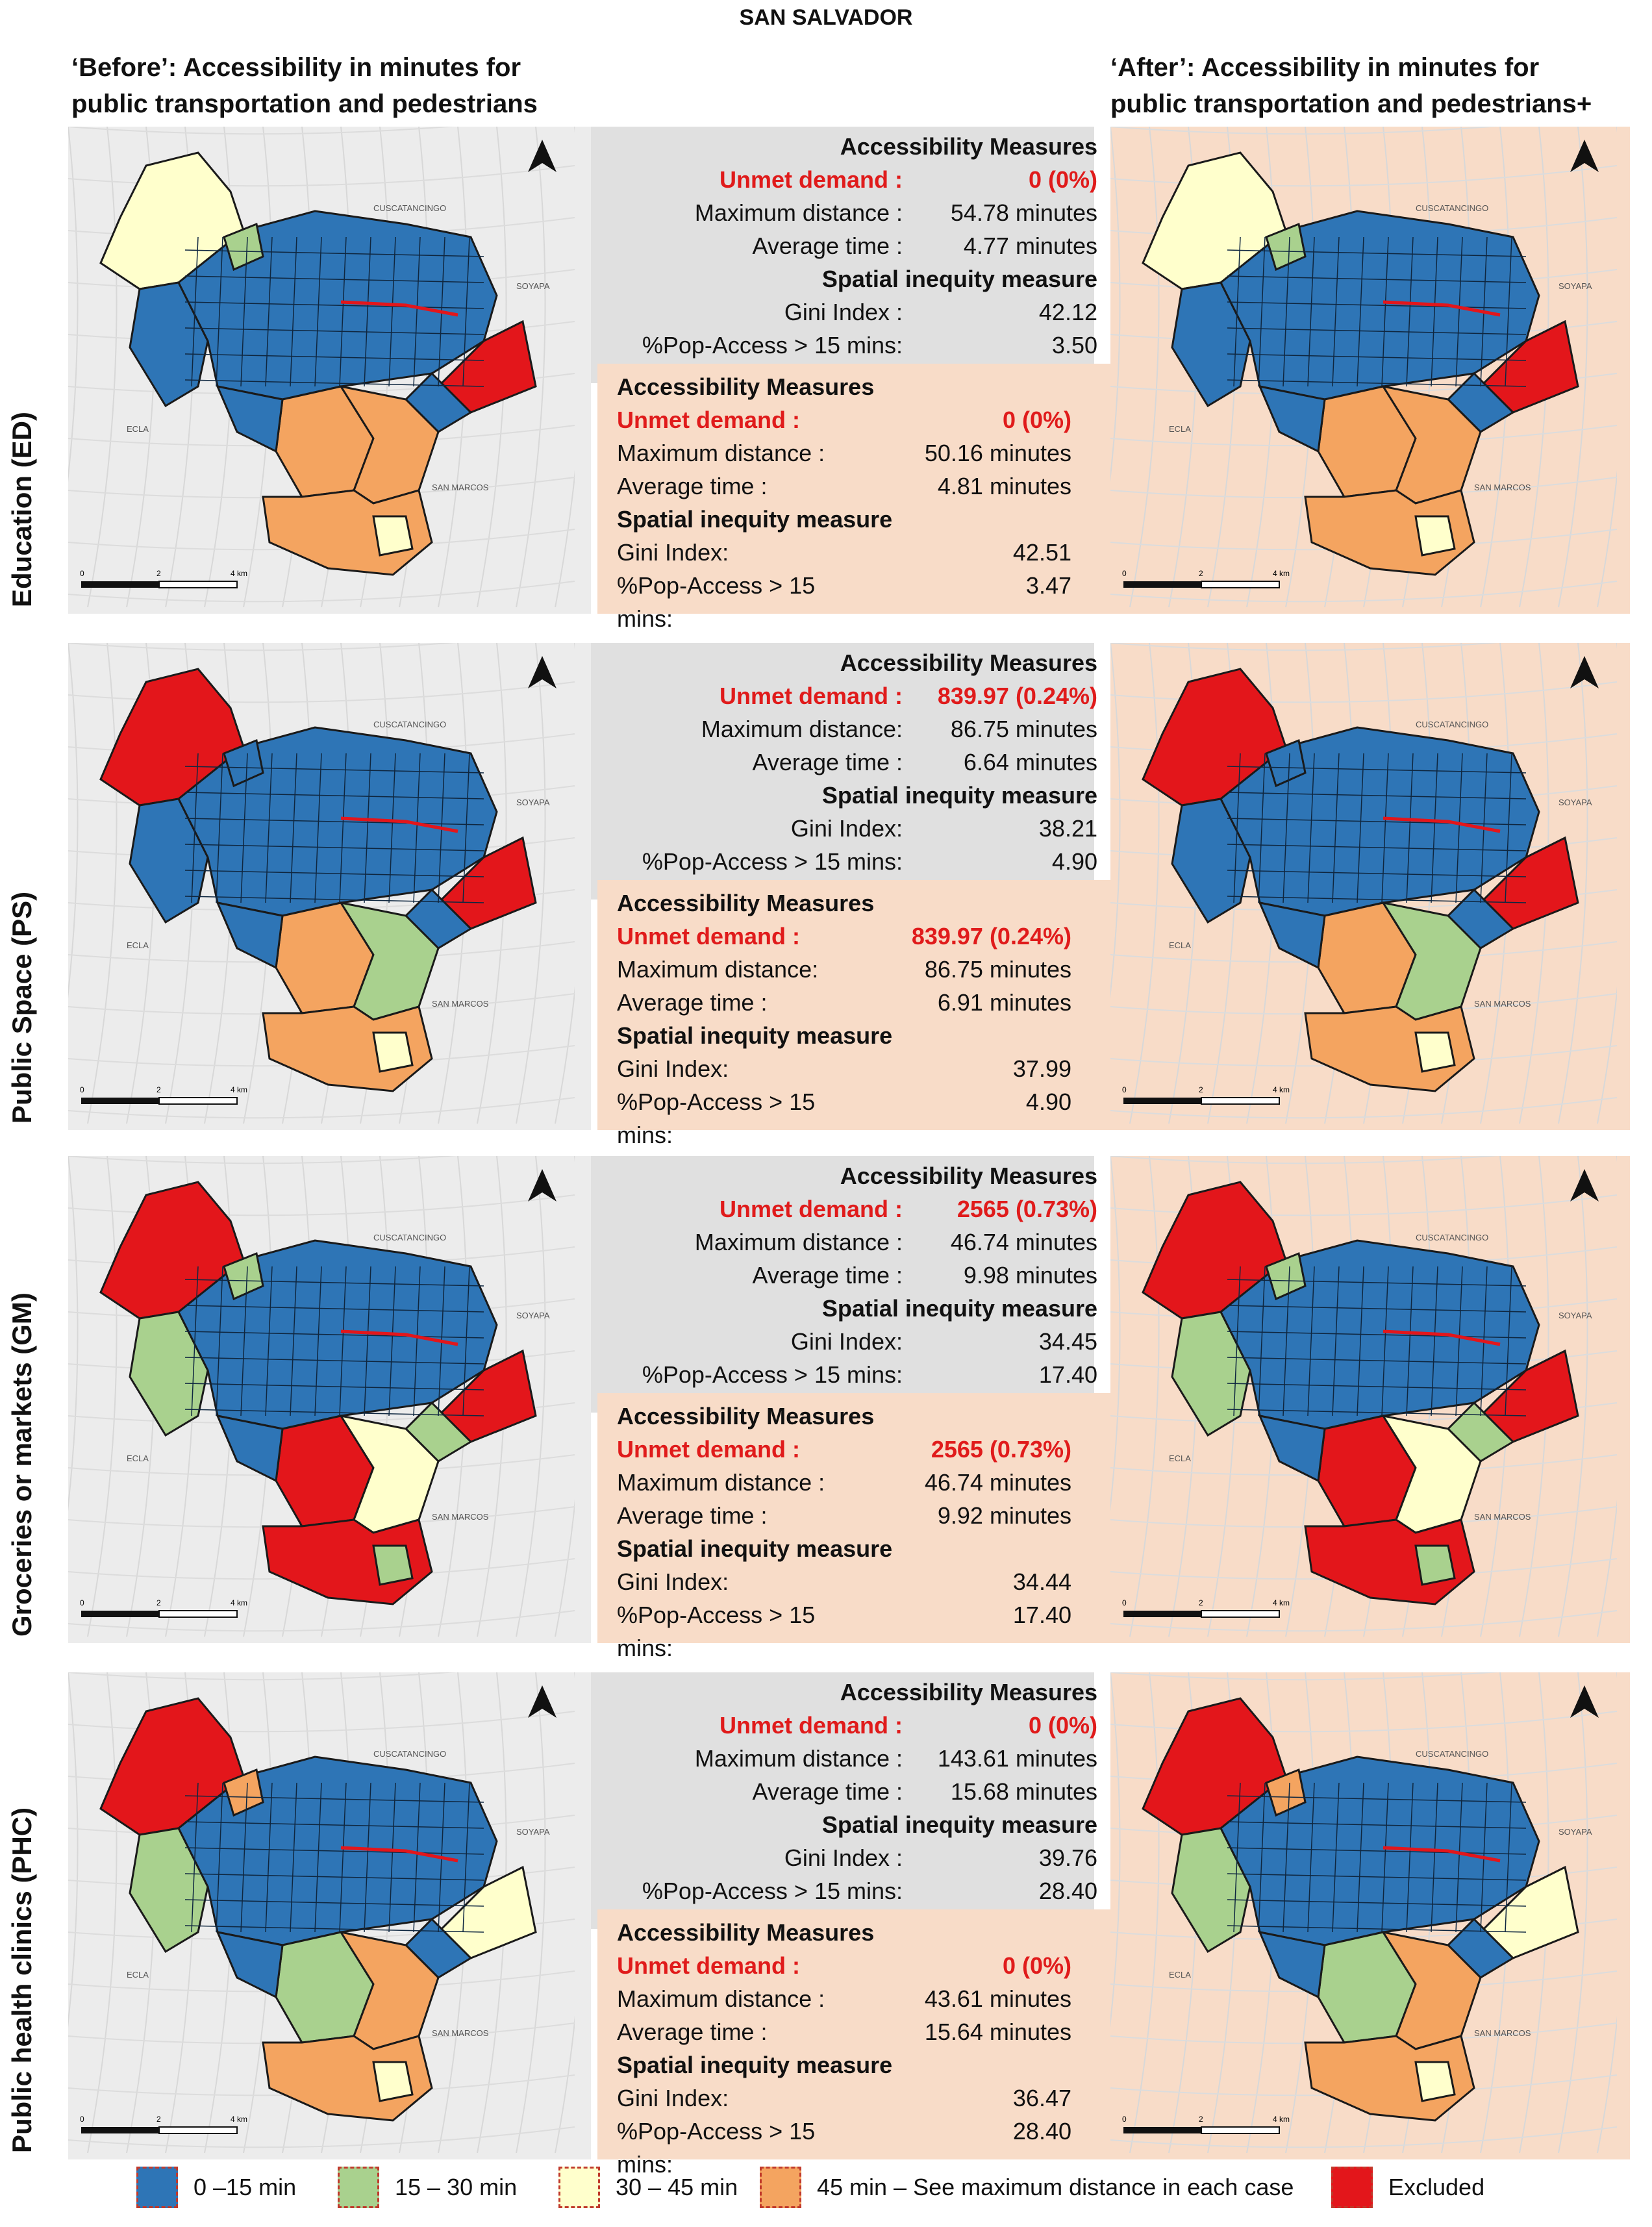 The width and height of the screenshot is (1652, 2227). What do you see at coordinates (781, 2187) in the screenshot?
I see `legend-swatch` at bounding box center [781, 2187].